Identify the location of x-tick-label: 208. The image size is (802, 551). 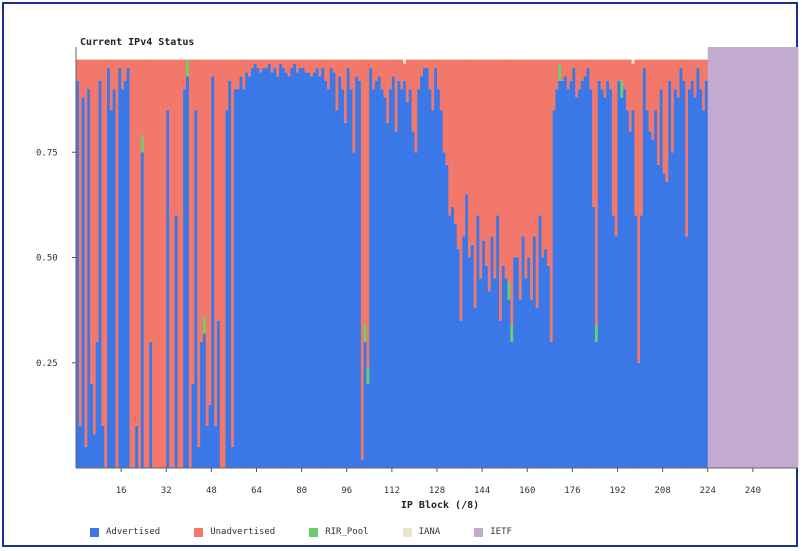
(662, 491).